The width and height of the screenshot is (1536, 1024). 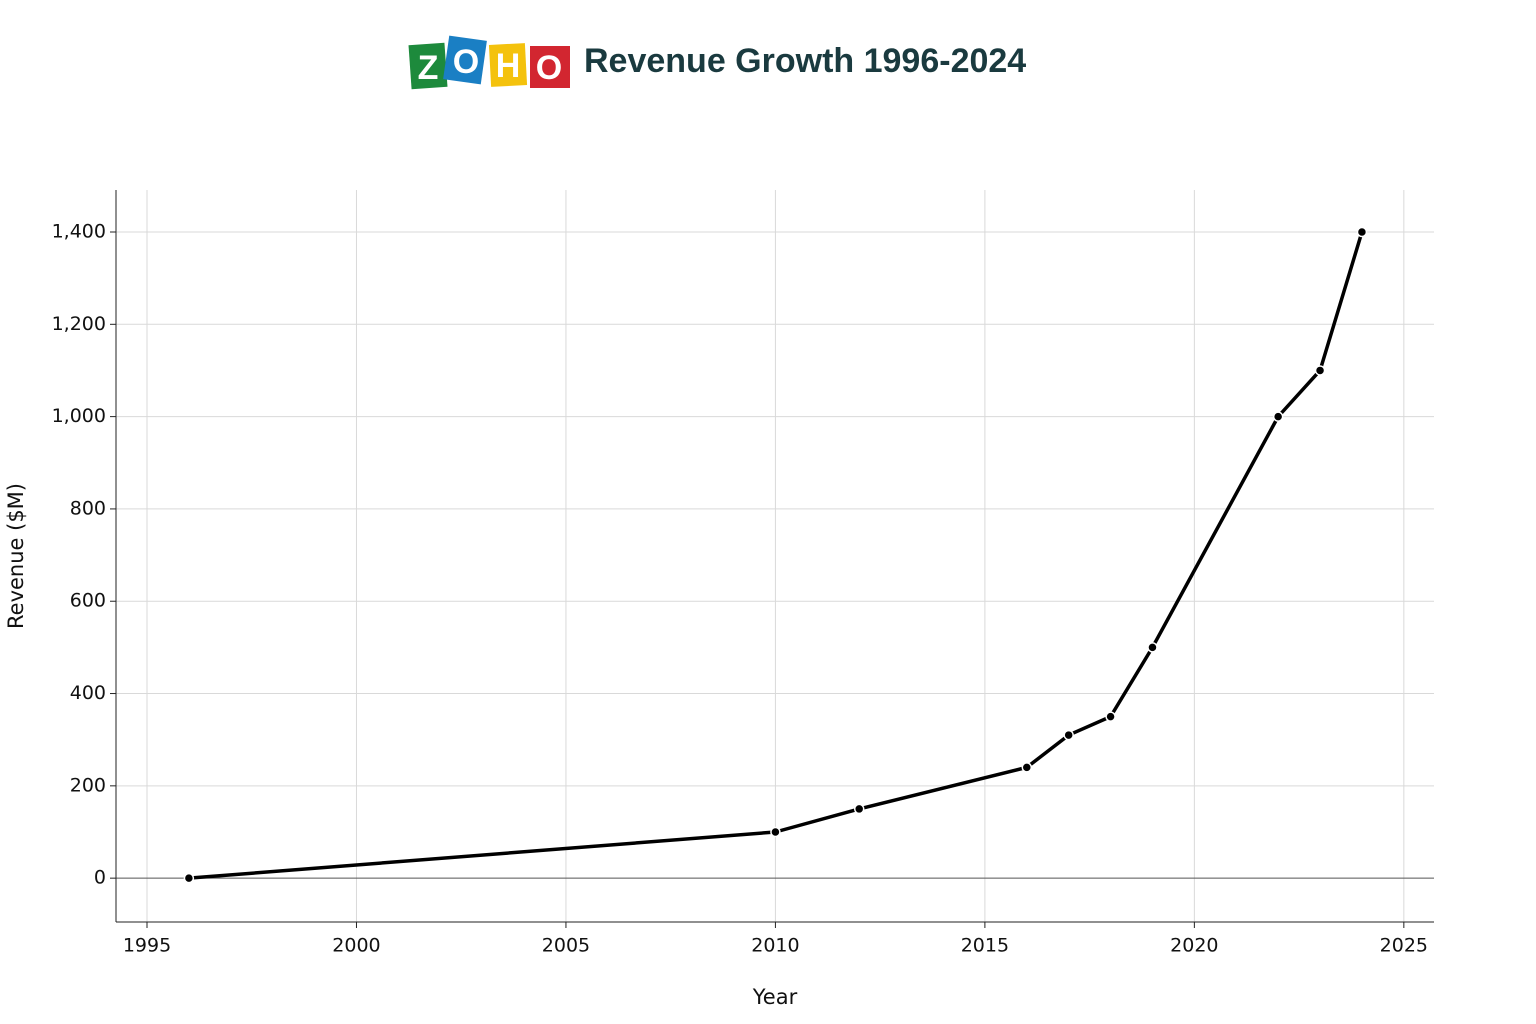 I want to click on x-tick-label: 2010, so click(x=775, y=946).